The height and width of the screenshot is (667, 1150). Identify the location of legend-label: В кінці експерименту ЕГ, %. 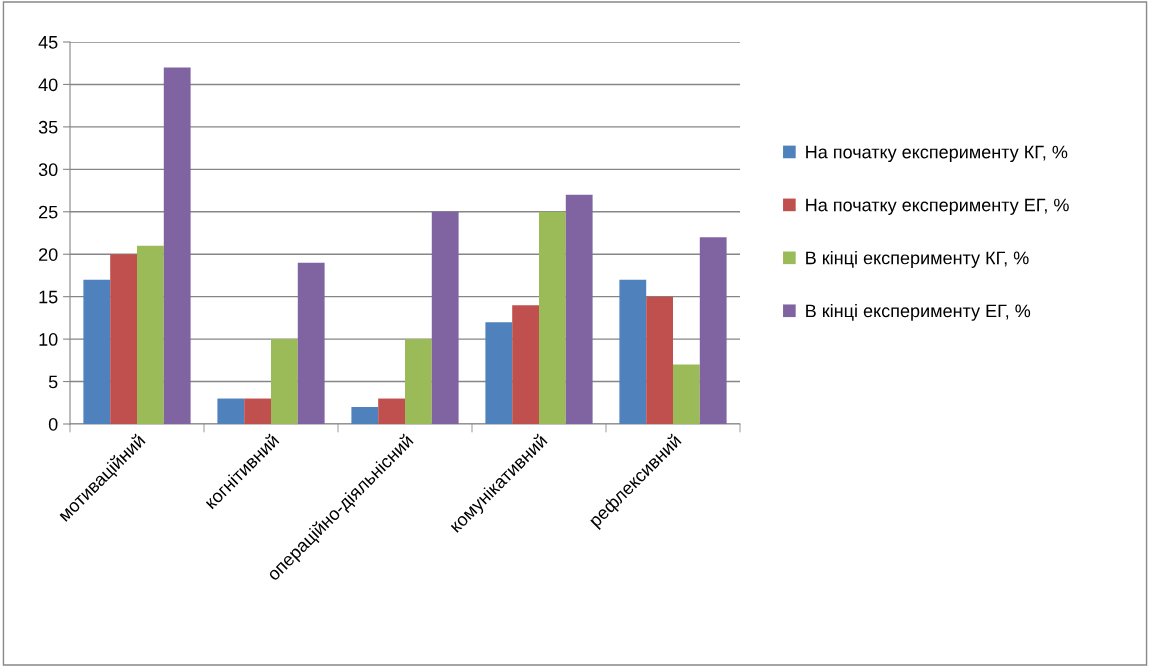
(918, 312).